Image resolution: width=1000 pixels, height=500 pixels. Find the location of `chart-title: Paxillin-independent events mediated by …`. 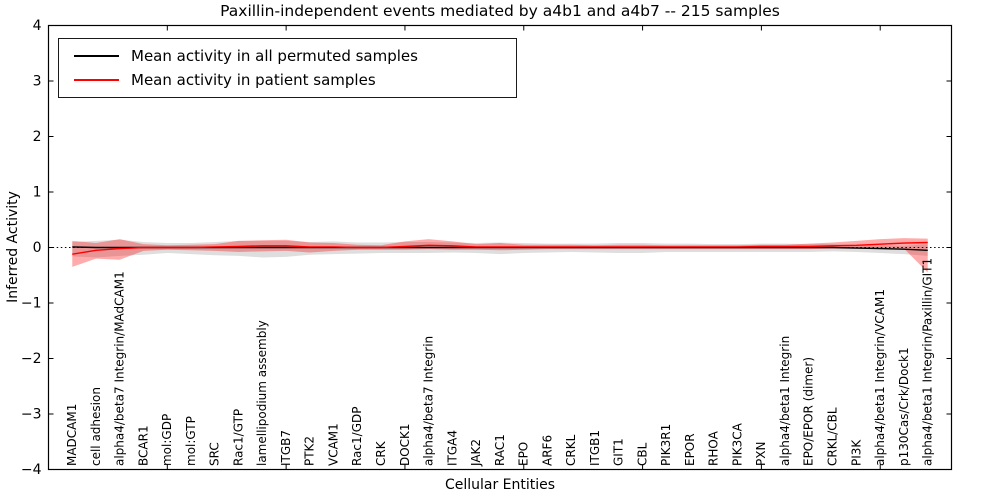

chart-title: Paxillin-independent events mediated by … is located at coordinates (500, 11).